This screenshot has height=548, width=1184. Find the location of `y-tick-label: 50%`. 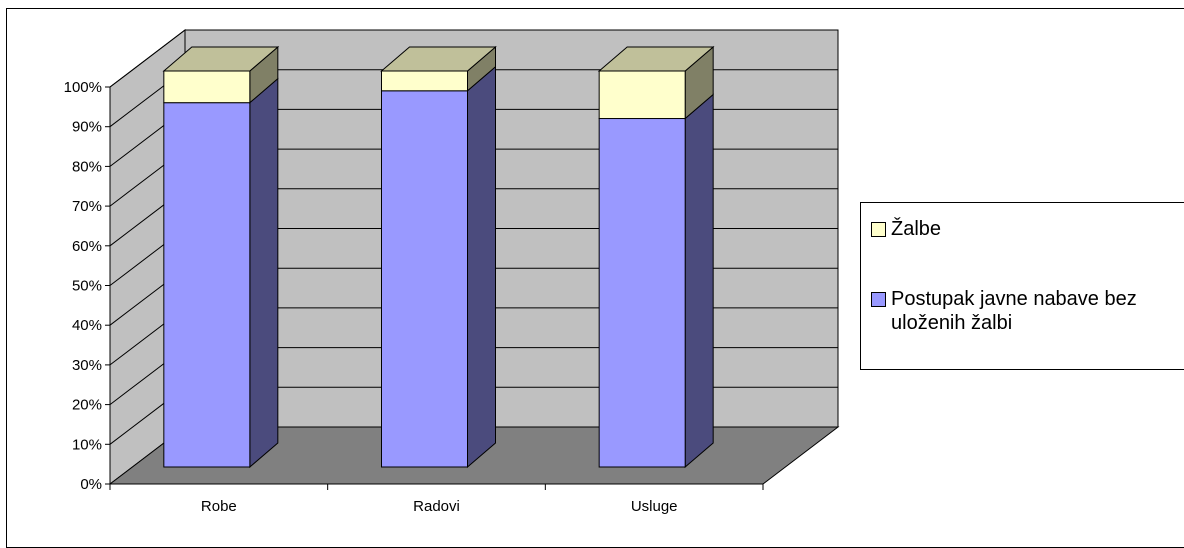

y-tick-label: 50% is located at coordinates (87, 286).